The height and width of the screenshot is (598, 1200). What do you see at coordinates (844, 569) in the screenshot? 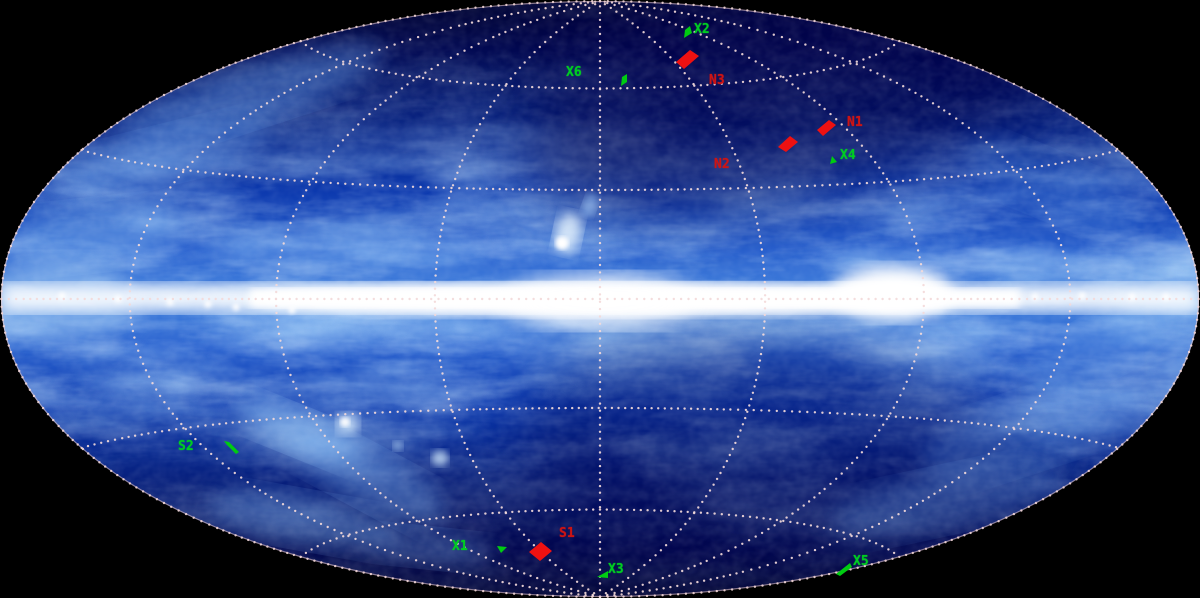
I see `region-patch-X5` at bounding box center [844, 569].